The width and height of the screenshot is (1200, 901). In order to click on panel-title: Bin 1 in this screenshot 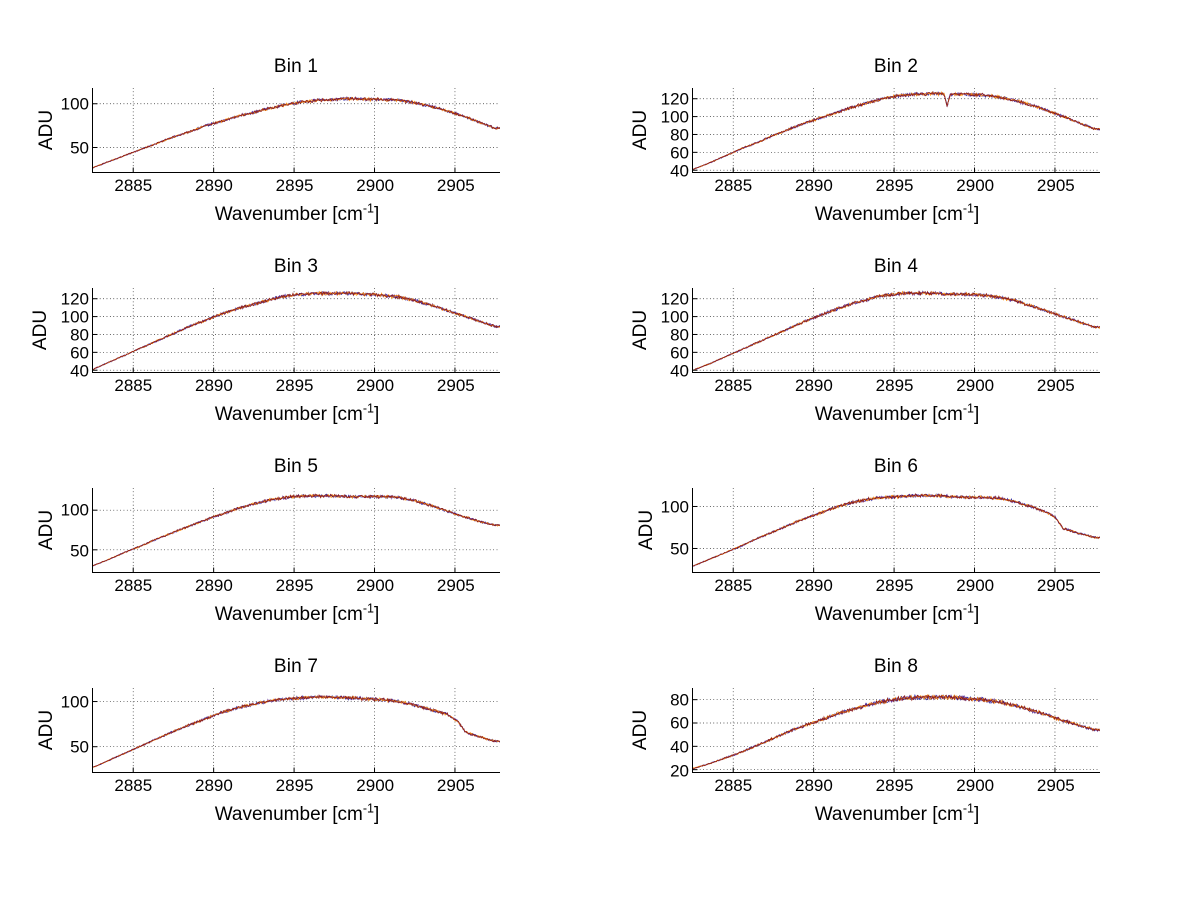, I will do `click(296, 66)`.